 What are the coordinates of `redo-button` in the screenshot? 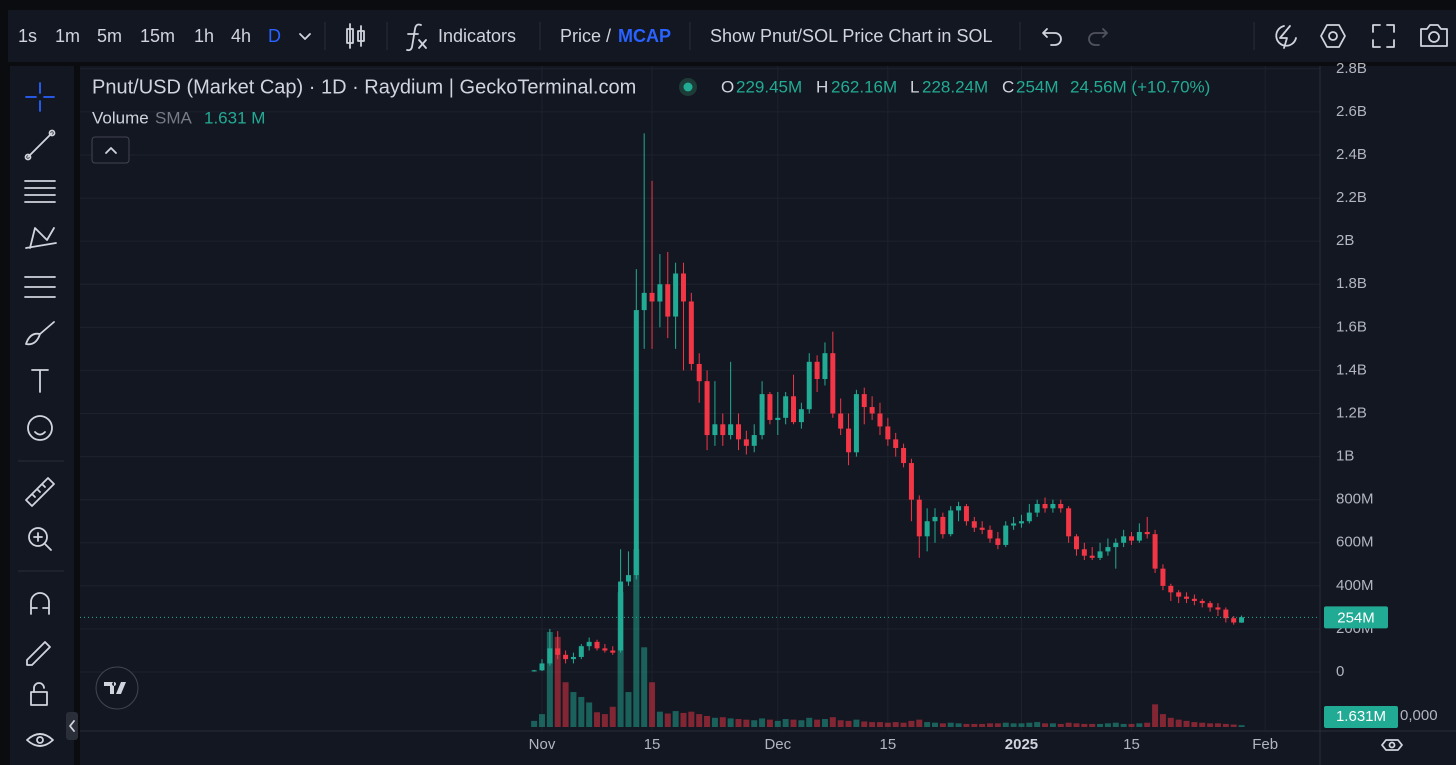 It's located at (1098, 37).